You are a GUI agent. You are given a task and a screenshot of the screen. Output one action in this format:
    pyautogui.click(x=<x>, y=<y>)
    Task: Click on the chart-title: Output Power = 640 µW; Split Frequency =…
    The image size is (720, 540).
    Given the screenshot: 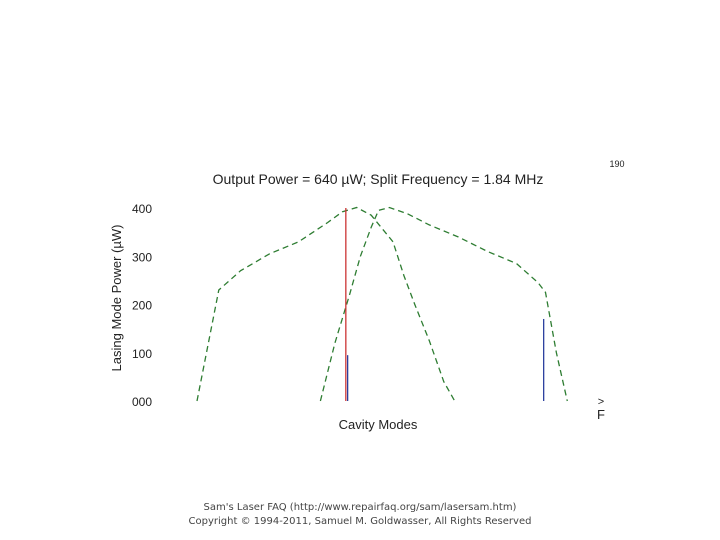 What is the action you would take?
    pyautogui.click(x=378, y=179)
    